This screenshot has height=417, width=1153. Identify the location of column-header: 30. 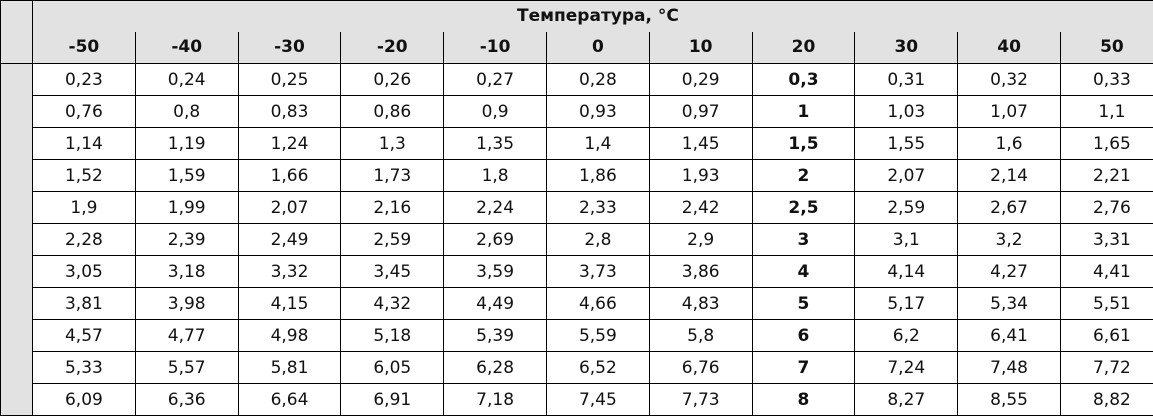
(906, 47).